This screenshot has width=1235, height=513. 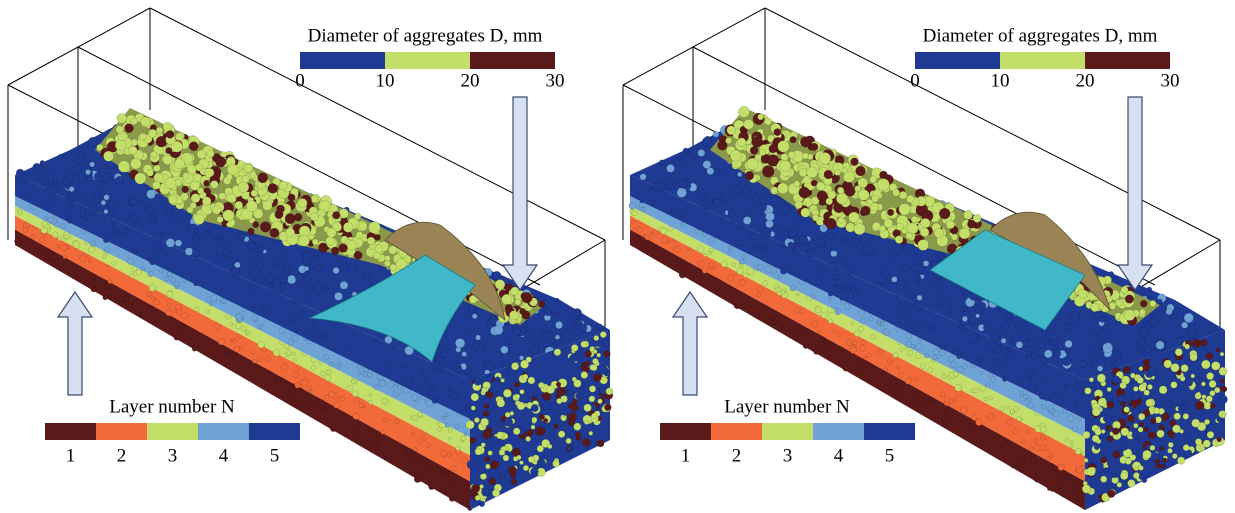 I want to click on layer-swatch, so click(x=838, y=431).